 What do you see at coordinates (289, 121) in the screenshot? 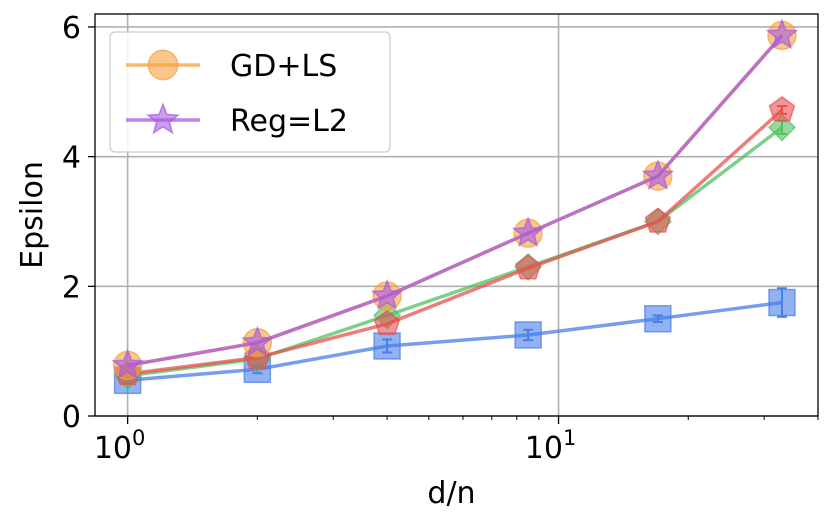
I see `legend-label: Reg=L2` at bounding box center [289, 121].